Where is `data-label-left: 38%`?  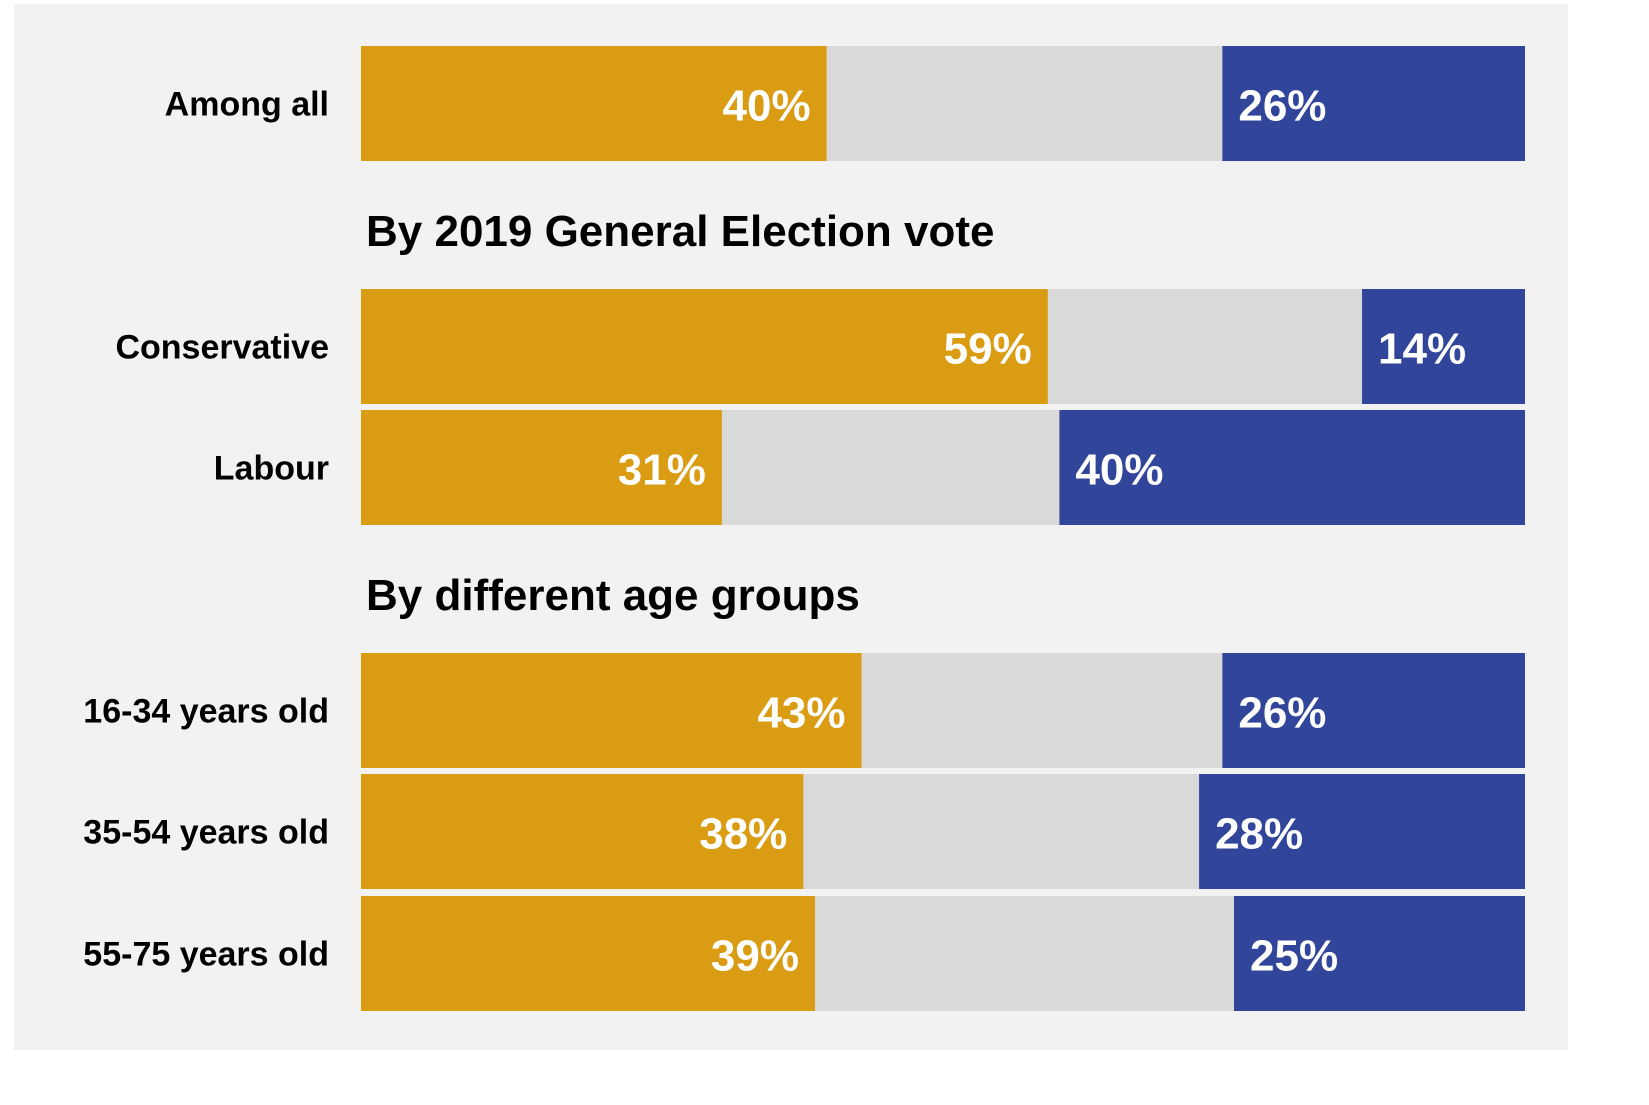 data-label-left: 38% is located at coordinates (743, 834).